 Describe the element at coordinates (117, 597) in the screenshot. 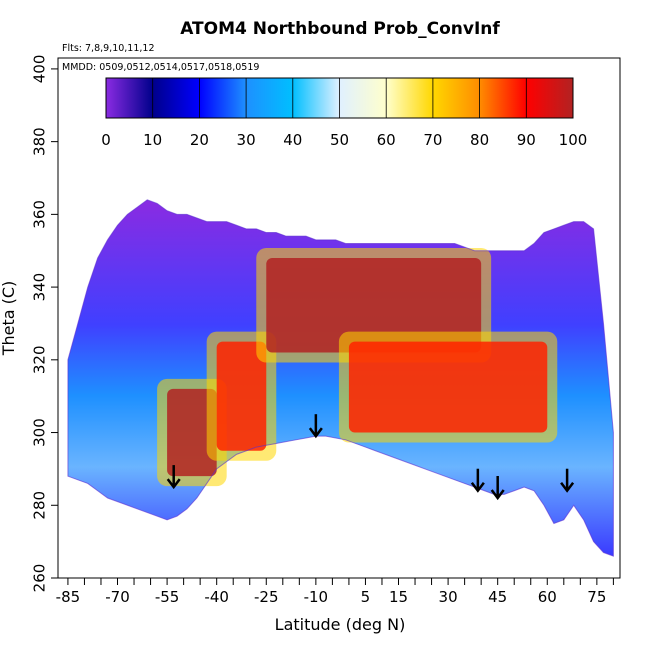

I see `x-tick-label: -70` at that location.